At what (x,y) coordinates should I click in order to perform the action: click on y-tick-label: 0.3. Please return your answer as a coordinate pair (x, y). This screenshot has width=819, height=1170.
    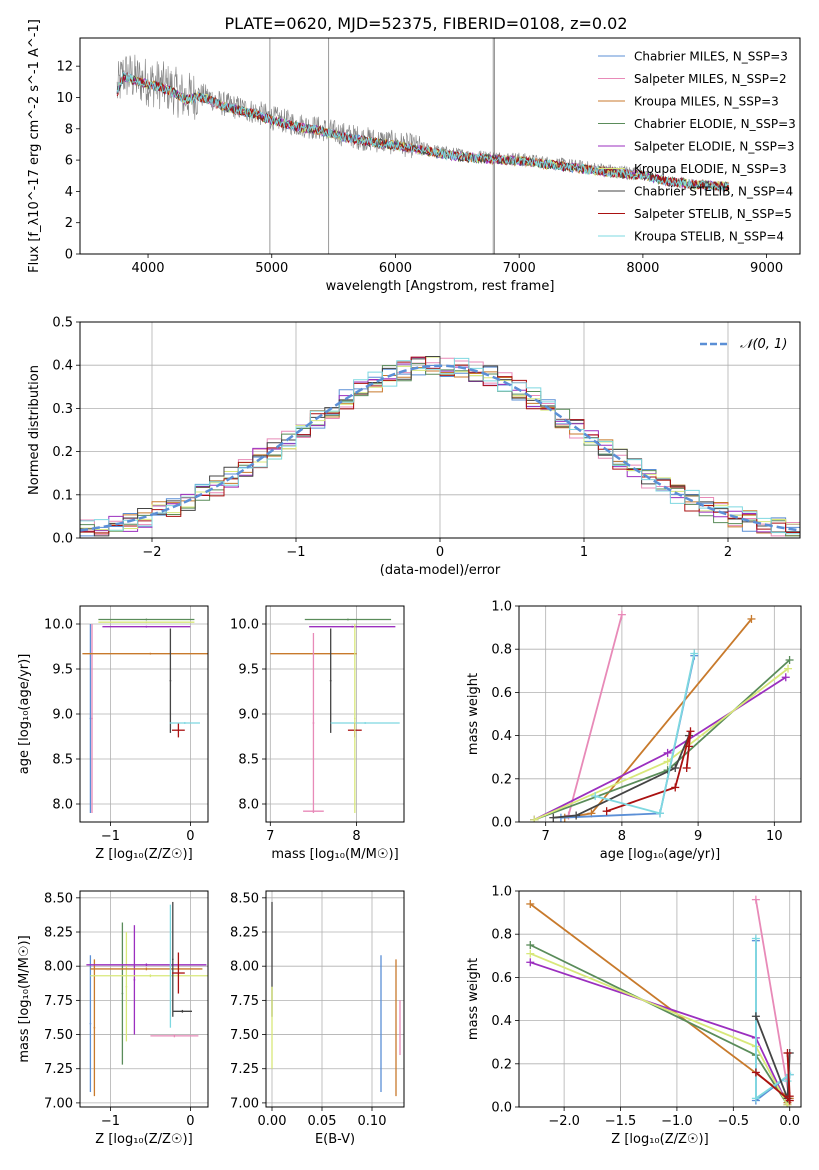
    Looking at the image, I should click on (62, 409).